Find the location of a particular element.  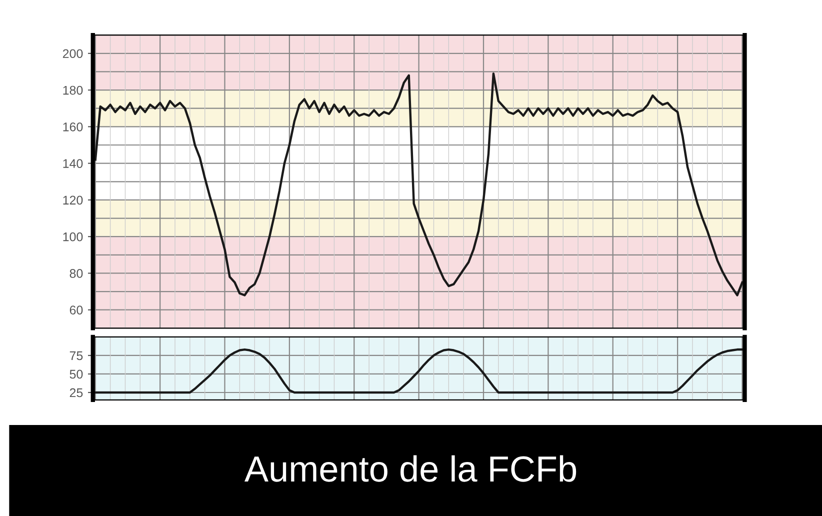

y-tick-label: 25 is located at coordinates (76, 393).